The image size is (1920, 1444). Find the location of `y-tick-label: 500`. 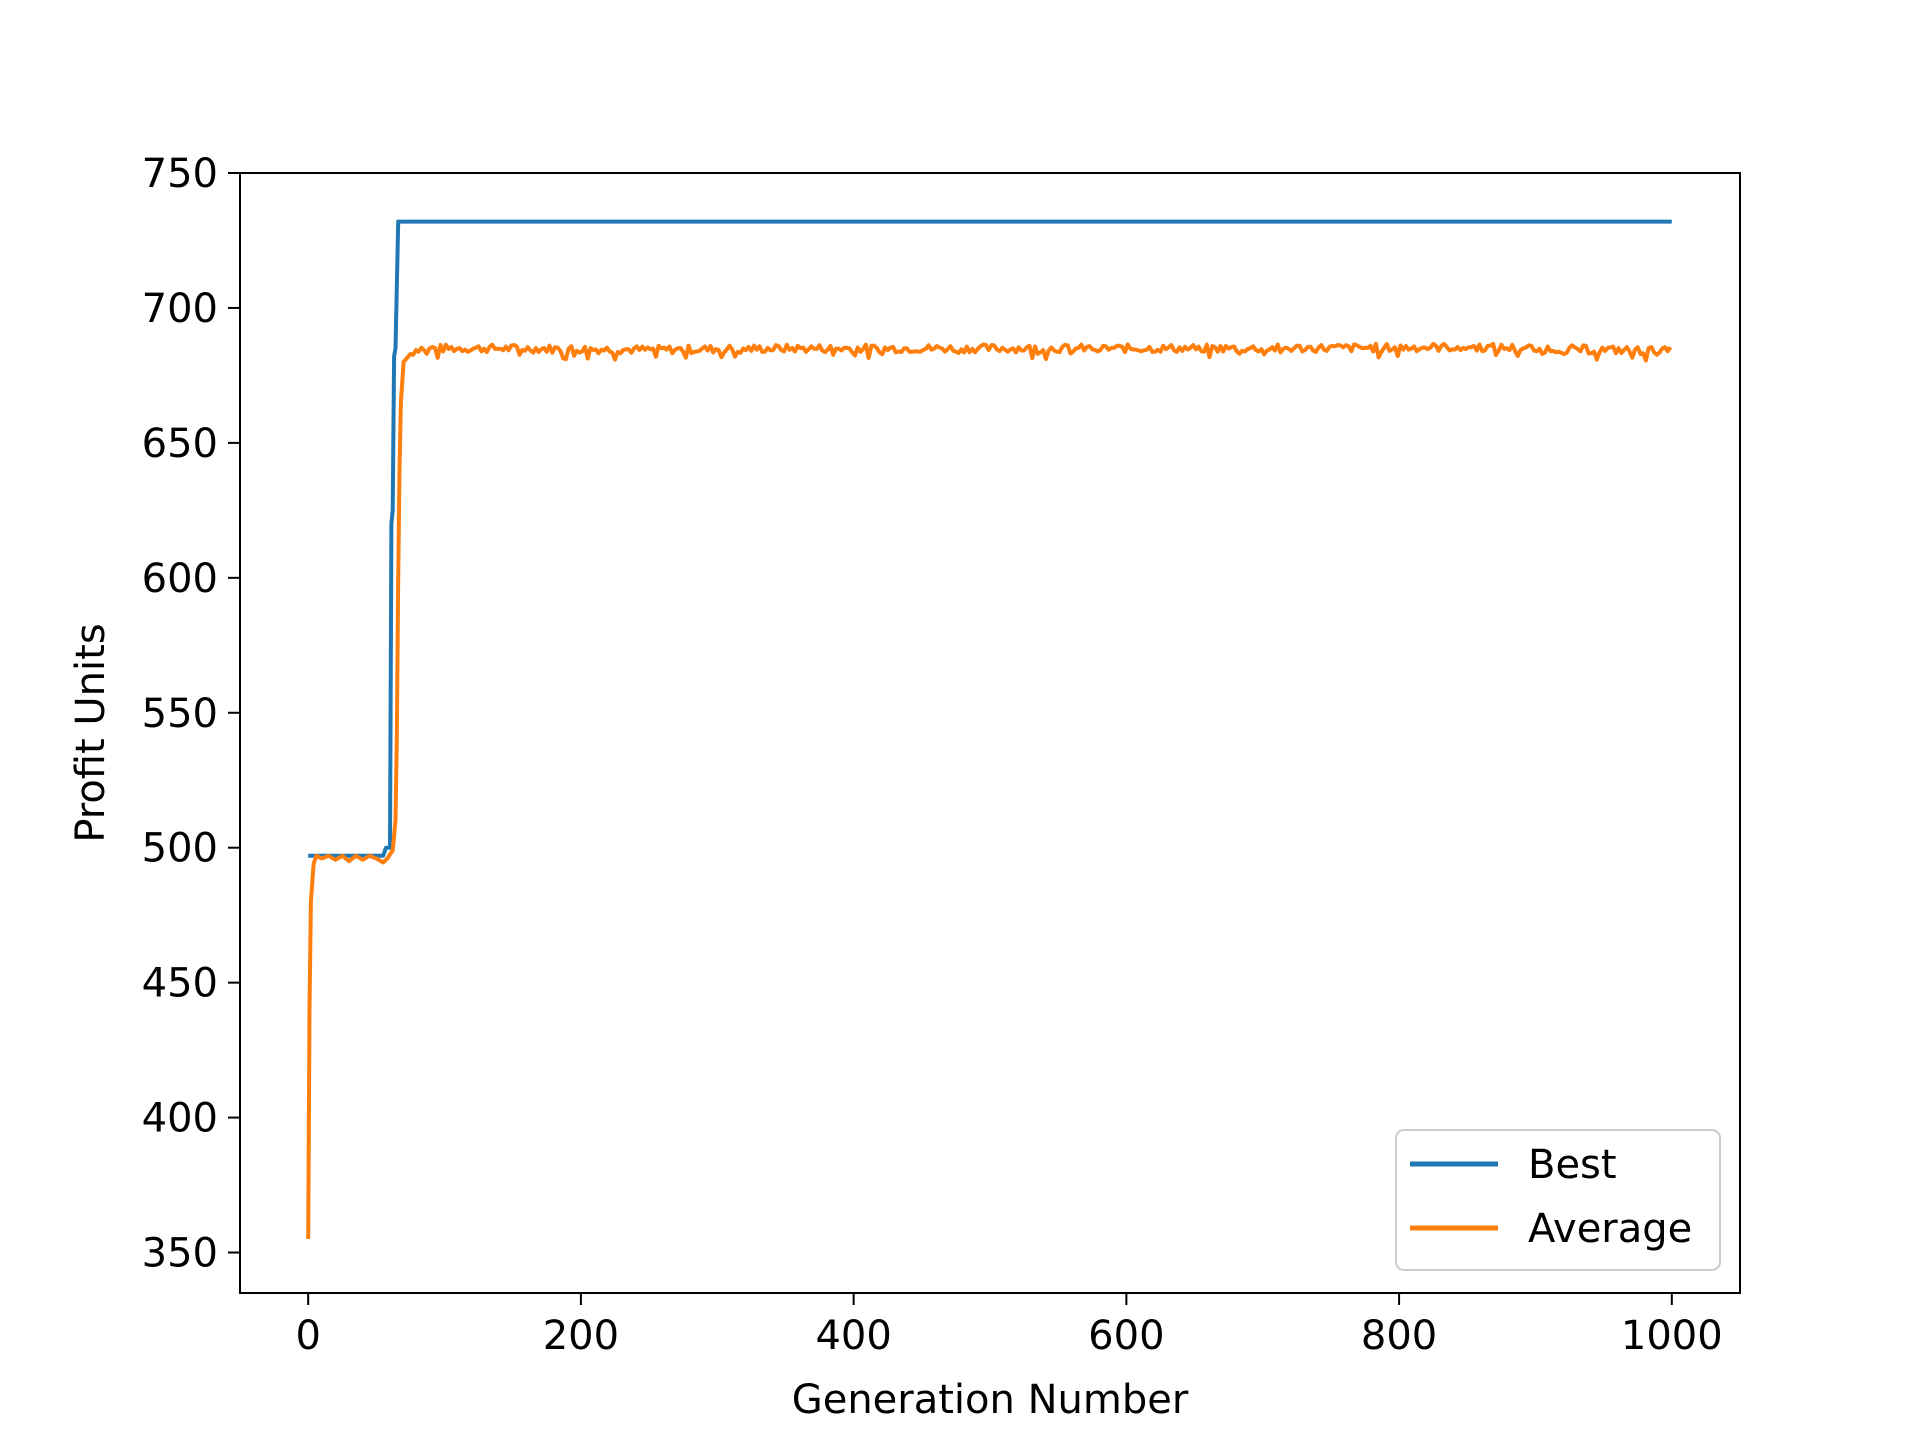

y-tick-label: 500 is located at coordinates (180, 849).